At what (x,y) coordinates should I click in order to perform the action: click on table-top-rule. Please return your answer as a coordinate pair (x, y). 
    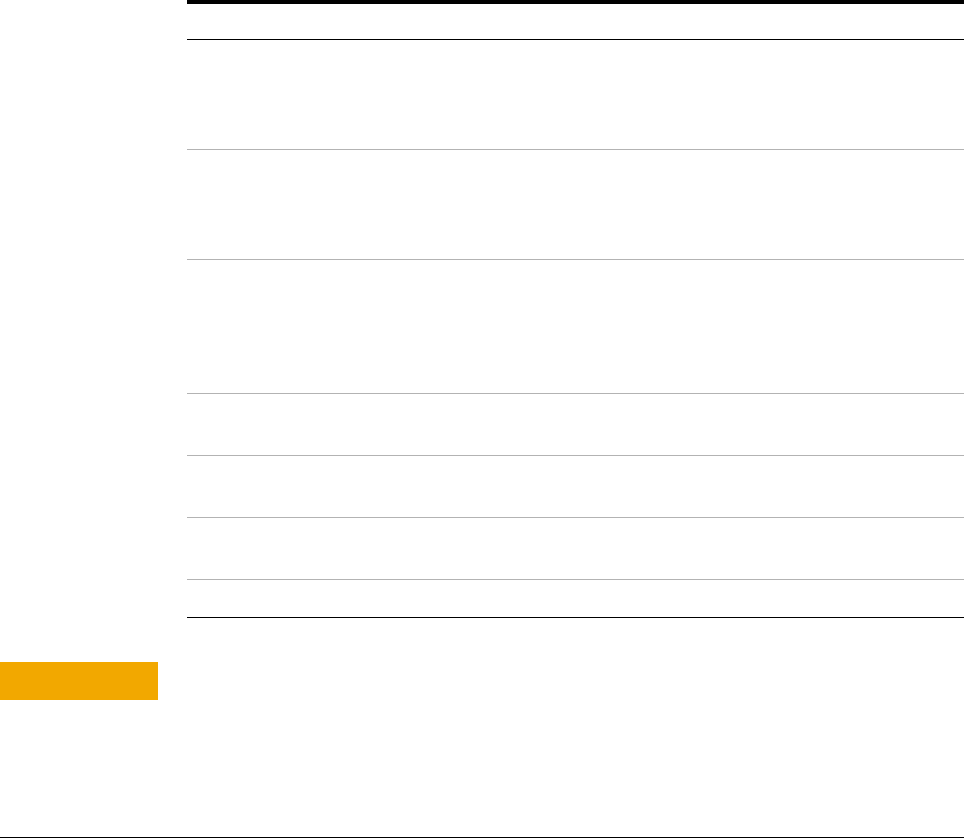
    Looking at the image, I should click on (575, 2).